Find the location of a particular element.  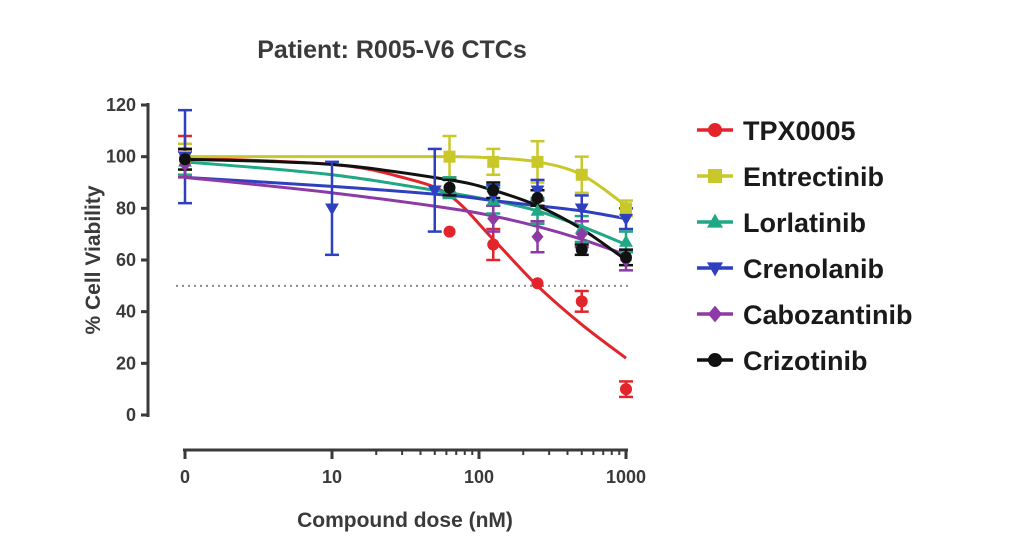

legend-label-cabozantinib: Cabozantinib is located at coordinates (828, 315).